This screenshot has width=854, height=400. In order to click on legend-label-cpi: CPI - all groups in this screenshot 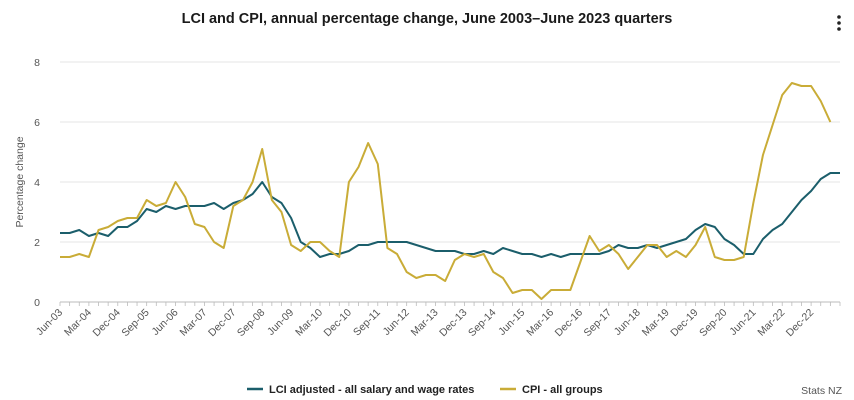, I will do `click(562, 390)`.